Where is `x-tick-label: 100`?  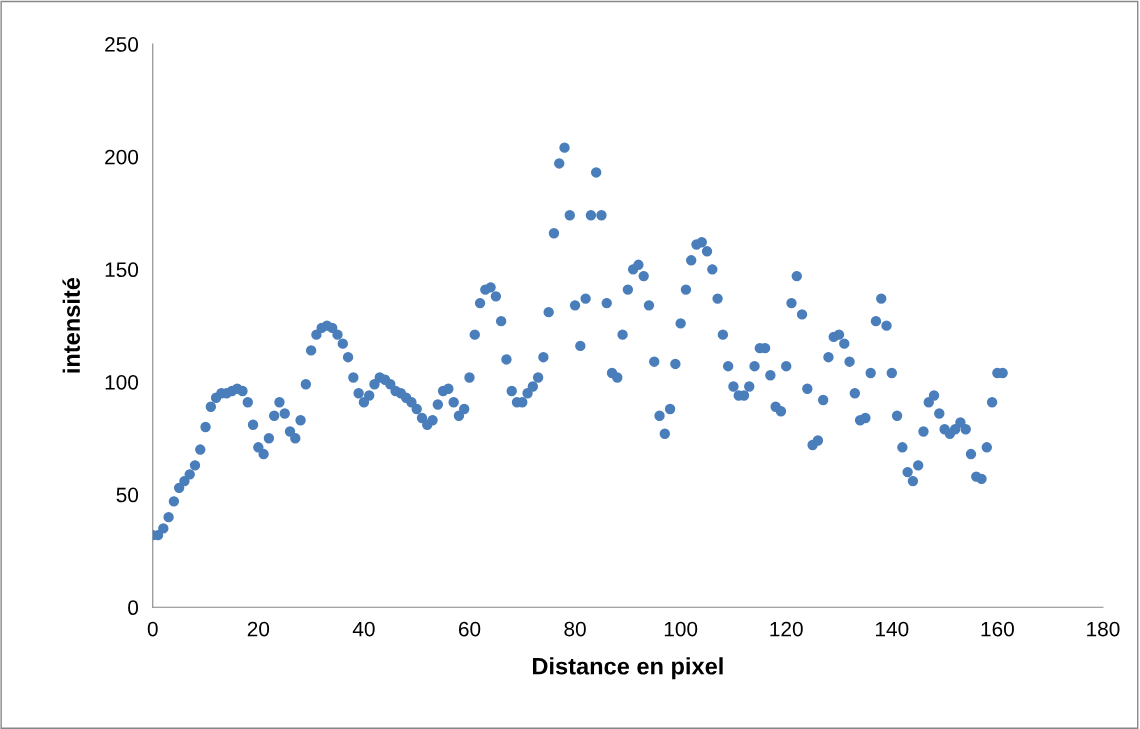
x-tick-label: 100 is located at coordinates (681, 629).